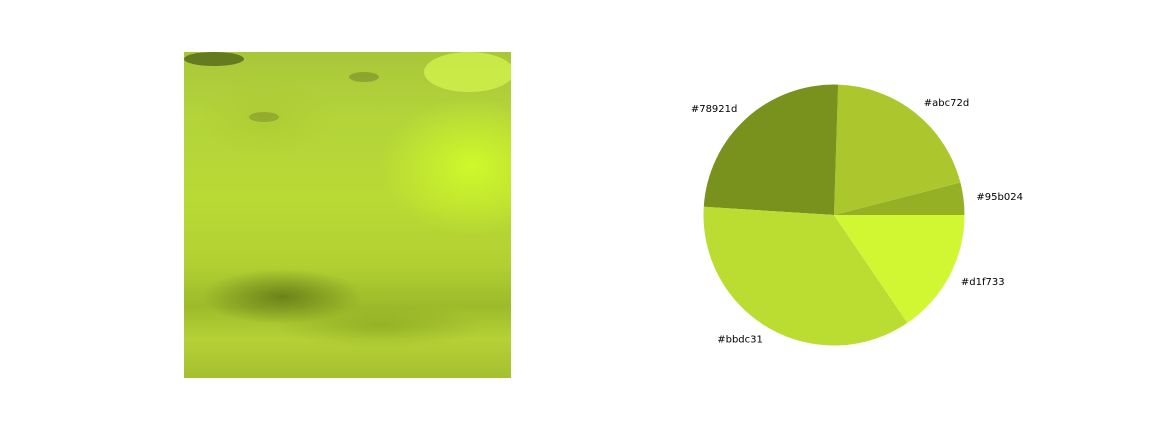  I want to click on pie-slices, so click(834, 215).